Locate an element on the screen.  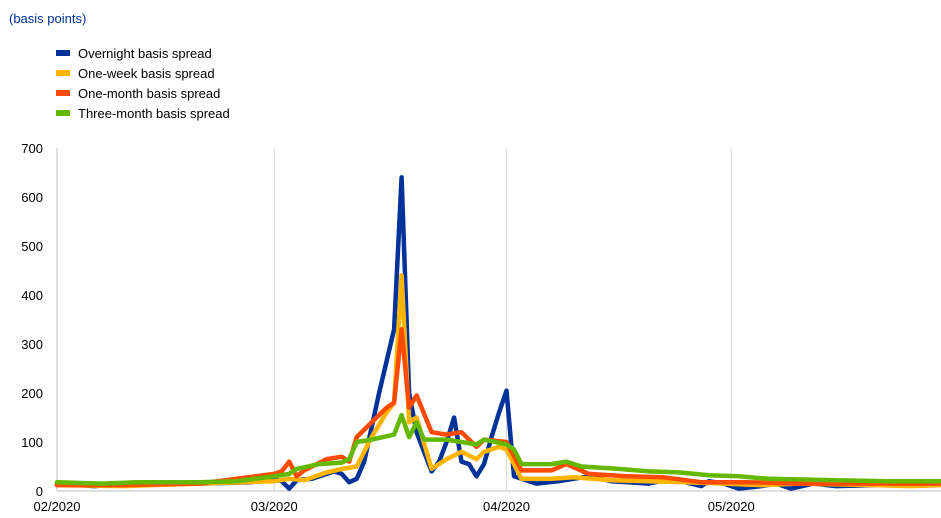
y-tick-label: 600 is located at coordinates (32, 197).